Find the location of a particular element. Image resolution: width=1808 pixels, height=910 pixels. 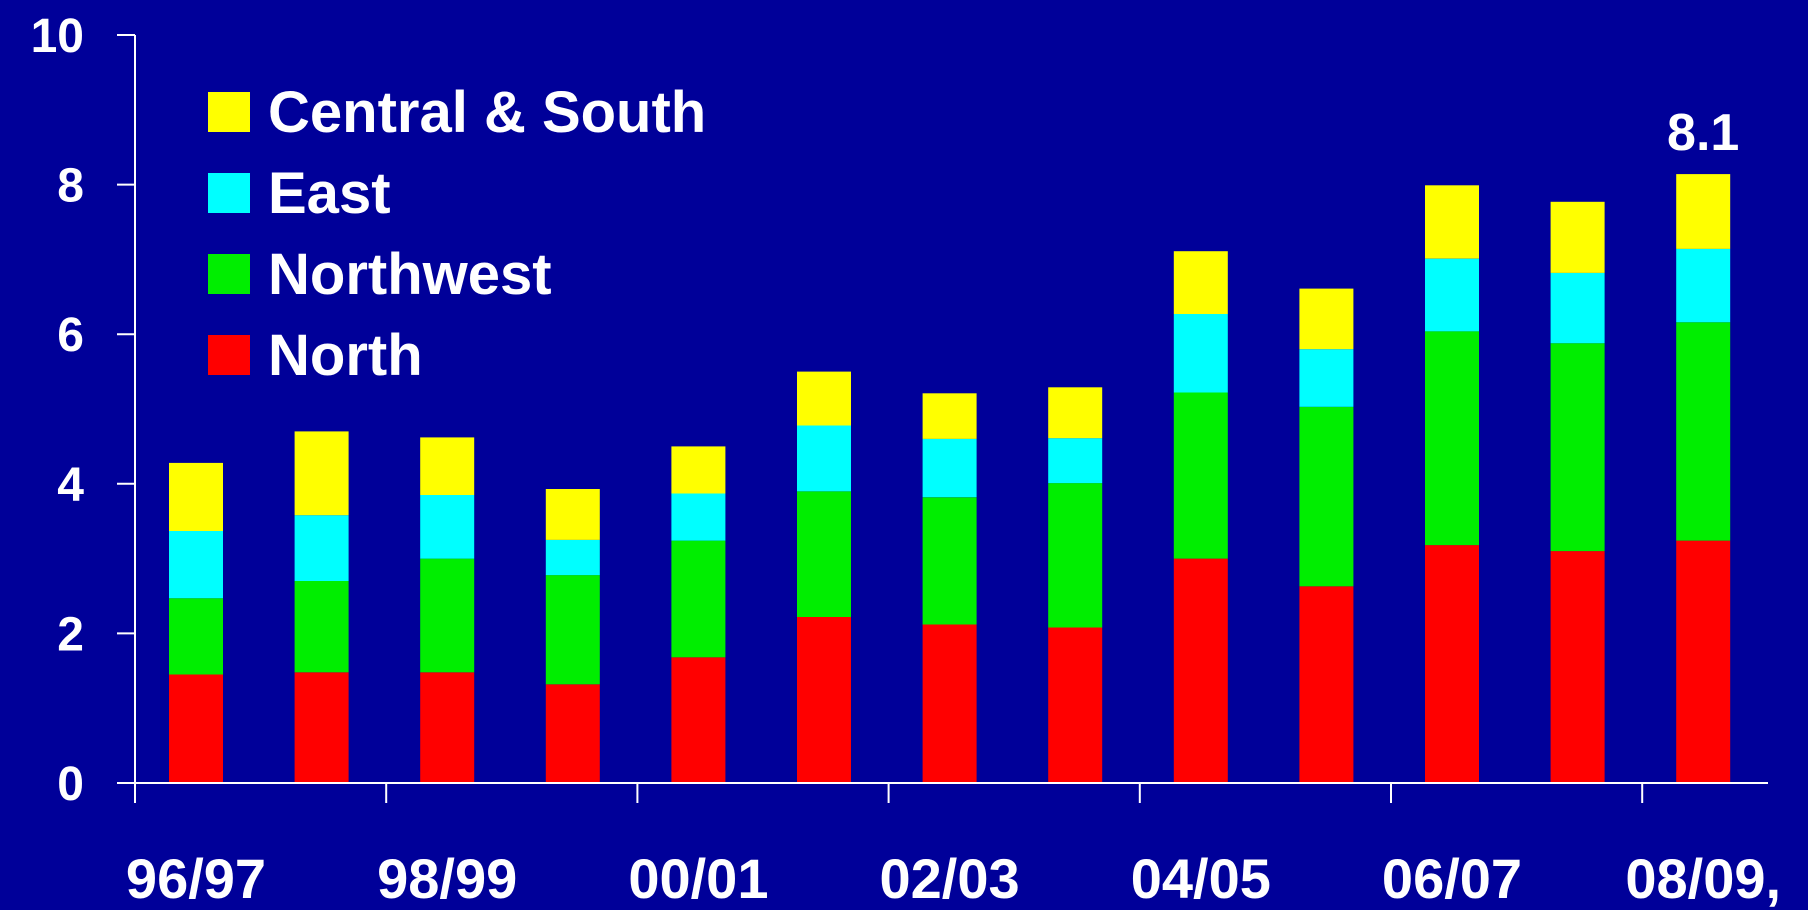

y-tick-label-0: 0 is located at coordinates (70, 784).